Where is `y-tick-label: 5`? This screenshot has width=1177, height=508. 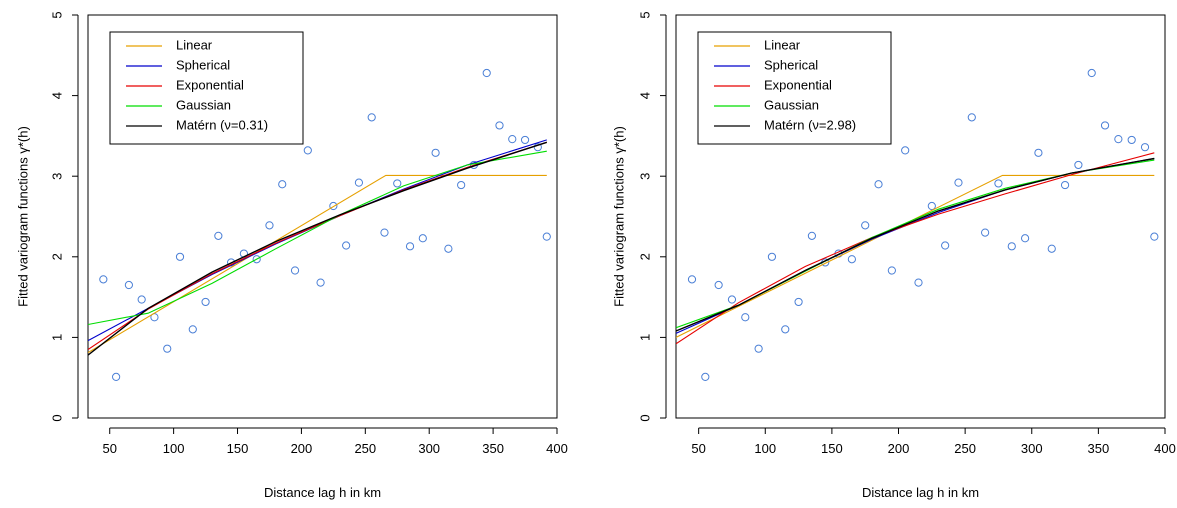 y-tick-label: 5 is located at coordinates (56, 14).